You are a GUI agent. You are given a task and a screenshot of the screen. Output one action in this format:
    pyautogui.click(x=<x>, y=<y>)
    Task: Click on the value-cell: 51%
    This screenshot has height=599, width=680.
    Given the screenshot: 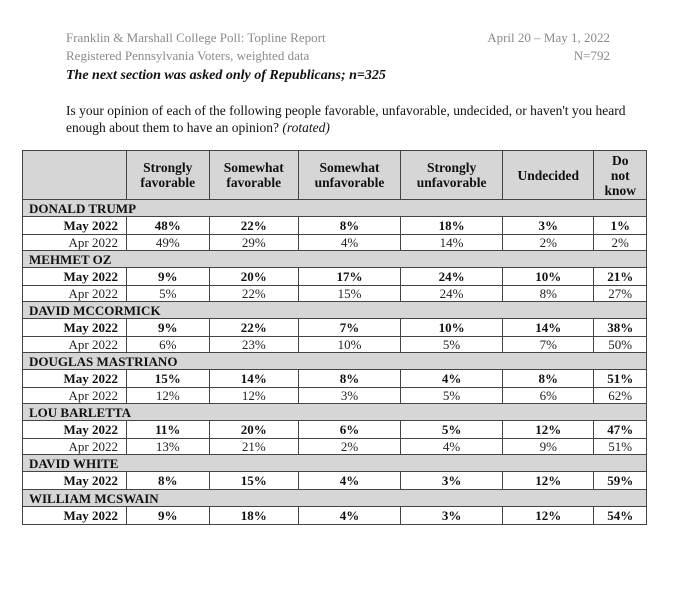 What is the action you would take?
    pyautogui.click(x=620, y=378)
    